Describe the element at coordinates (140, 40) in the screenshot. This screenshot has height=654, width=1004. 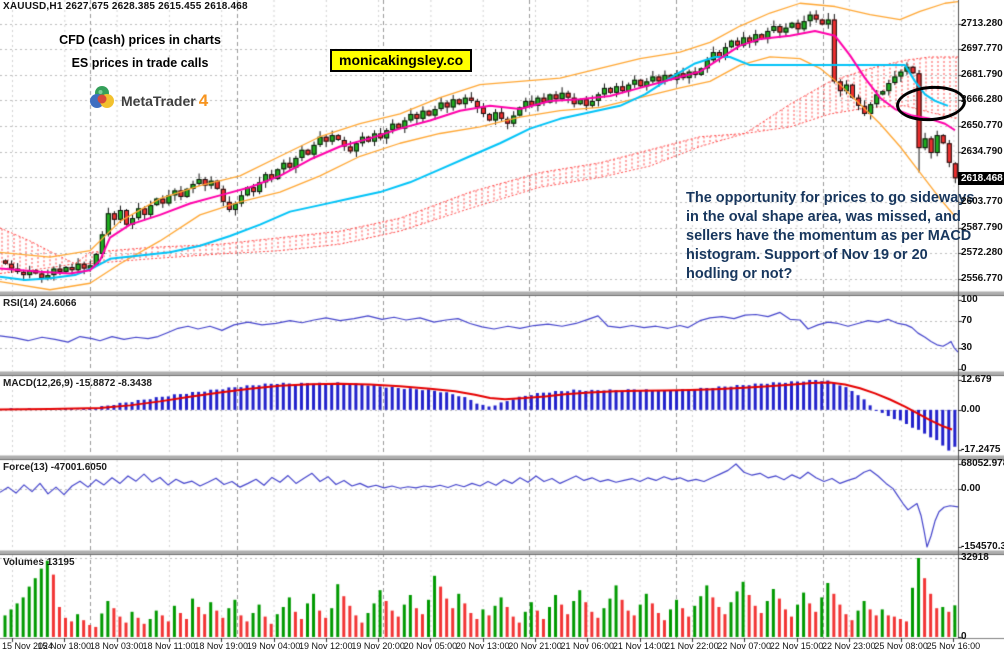
I see `chart-note-line1: CFD (cash) prices in charts` at that location.